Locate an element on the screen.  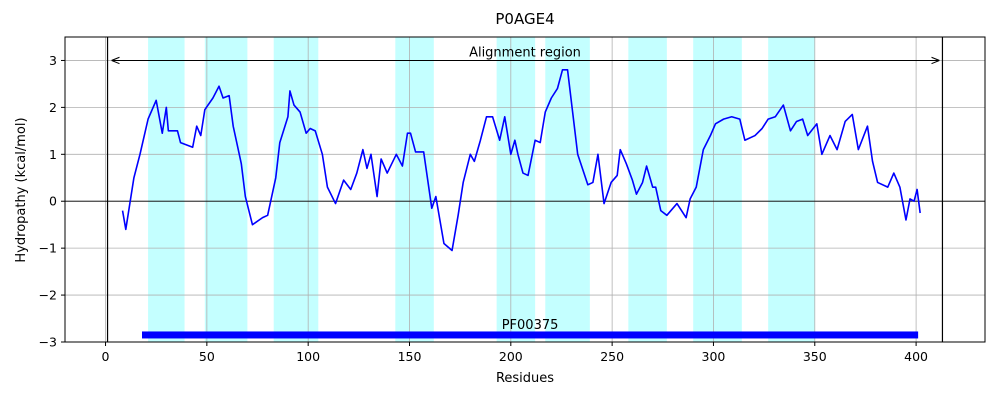
x-axis-label: Residues is located at coordinates (525, 378).